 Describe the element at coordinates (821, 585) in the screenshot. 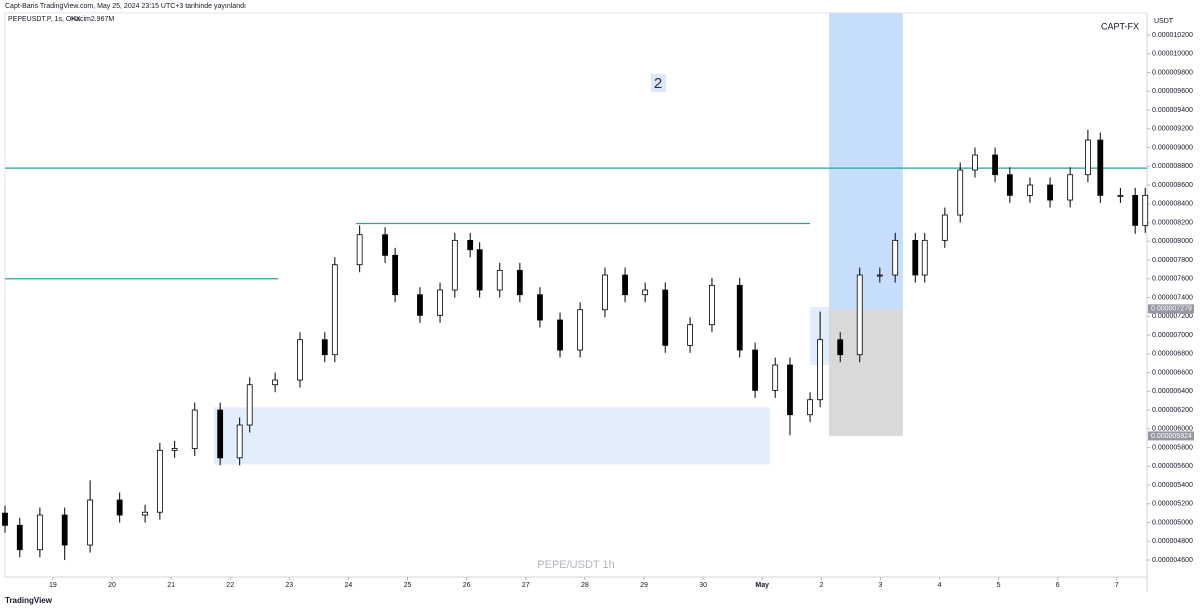

I see `x-tick-label: 2` at that location.